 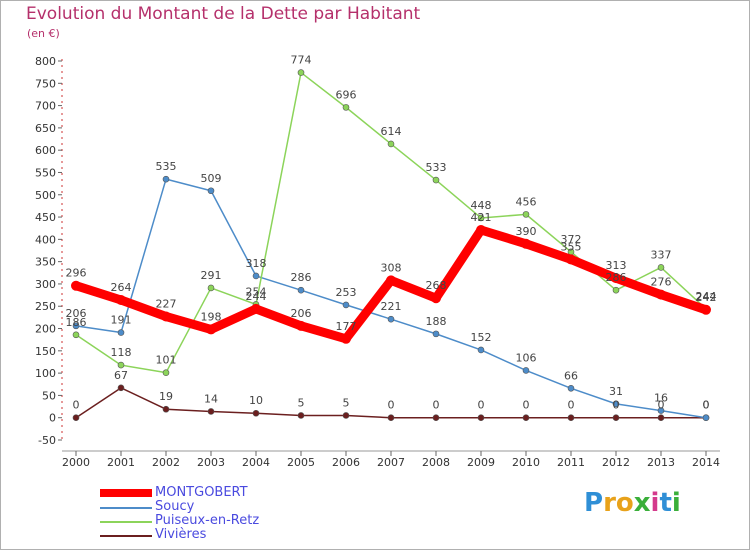 I want to click on data-label: 276, so click(x=661, y=282).